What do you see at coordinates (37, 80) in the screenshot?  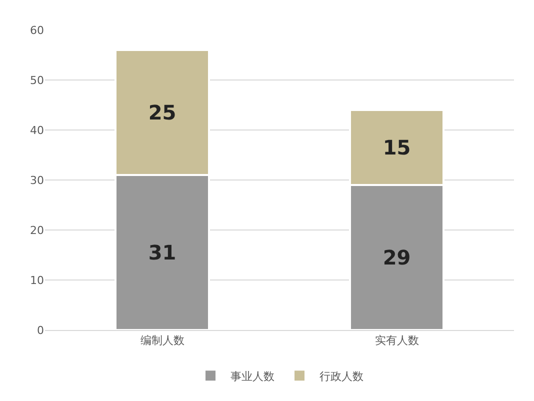 I see `y-tick-label: 50` at bounding box center [37, 80].